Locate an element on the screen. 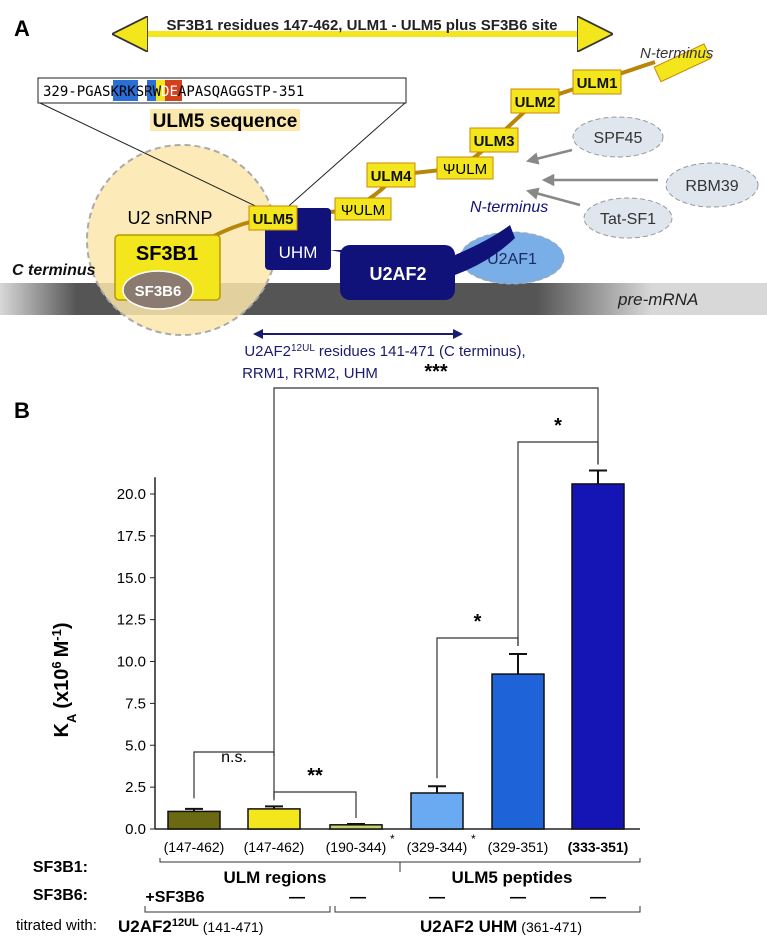  titrant-range: (361-471) is located at coordinates (551, 927).